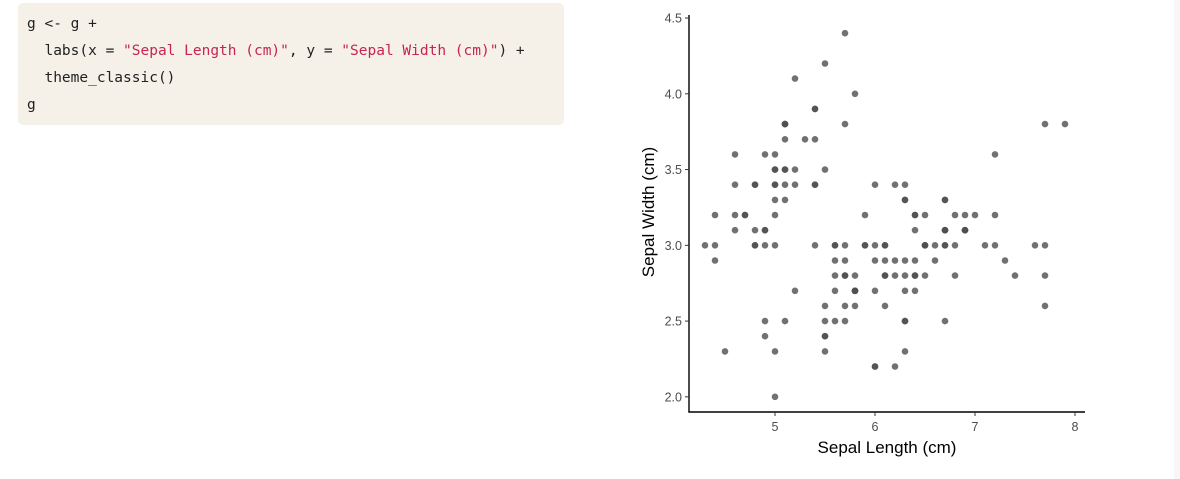 The height and width of the screenshot is (479, 1180). Describe the element at coordinates (677, 208) in the screenshot. I see `y-ticks: 2.0 2.5 3.0 3.5 4.0 4.5` at that location.